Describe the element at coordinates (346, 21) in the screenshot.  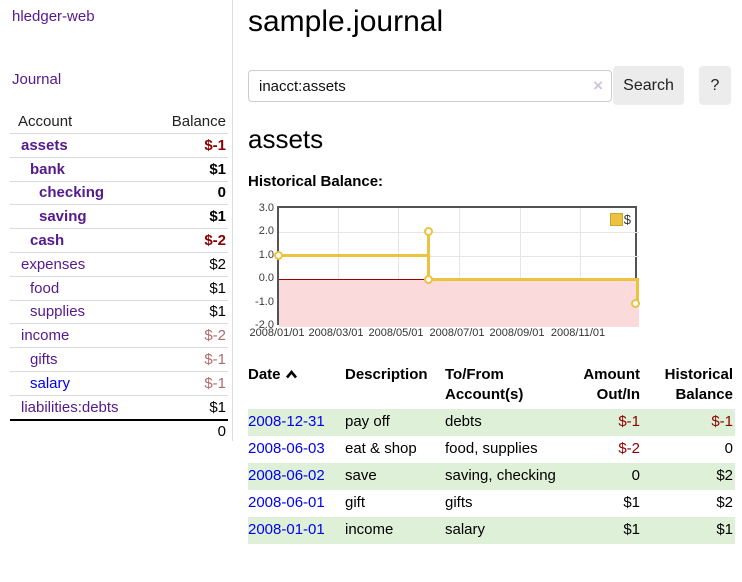
I see `page-title: sample.journal` at that location.